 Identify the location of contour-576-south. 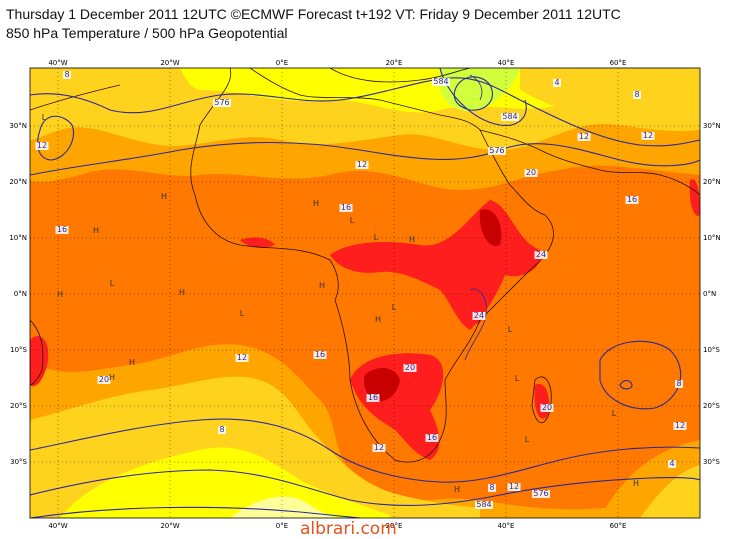
(365, 488).